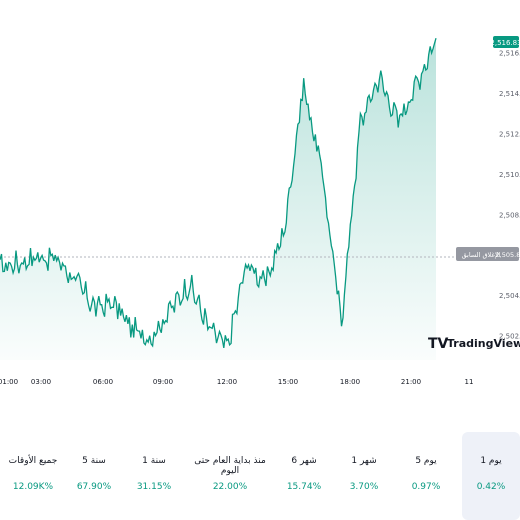  I want to click on period-label: 5 سنة, so click(94, 461).